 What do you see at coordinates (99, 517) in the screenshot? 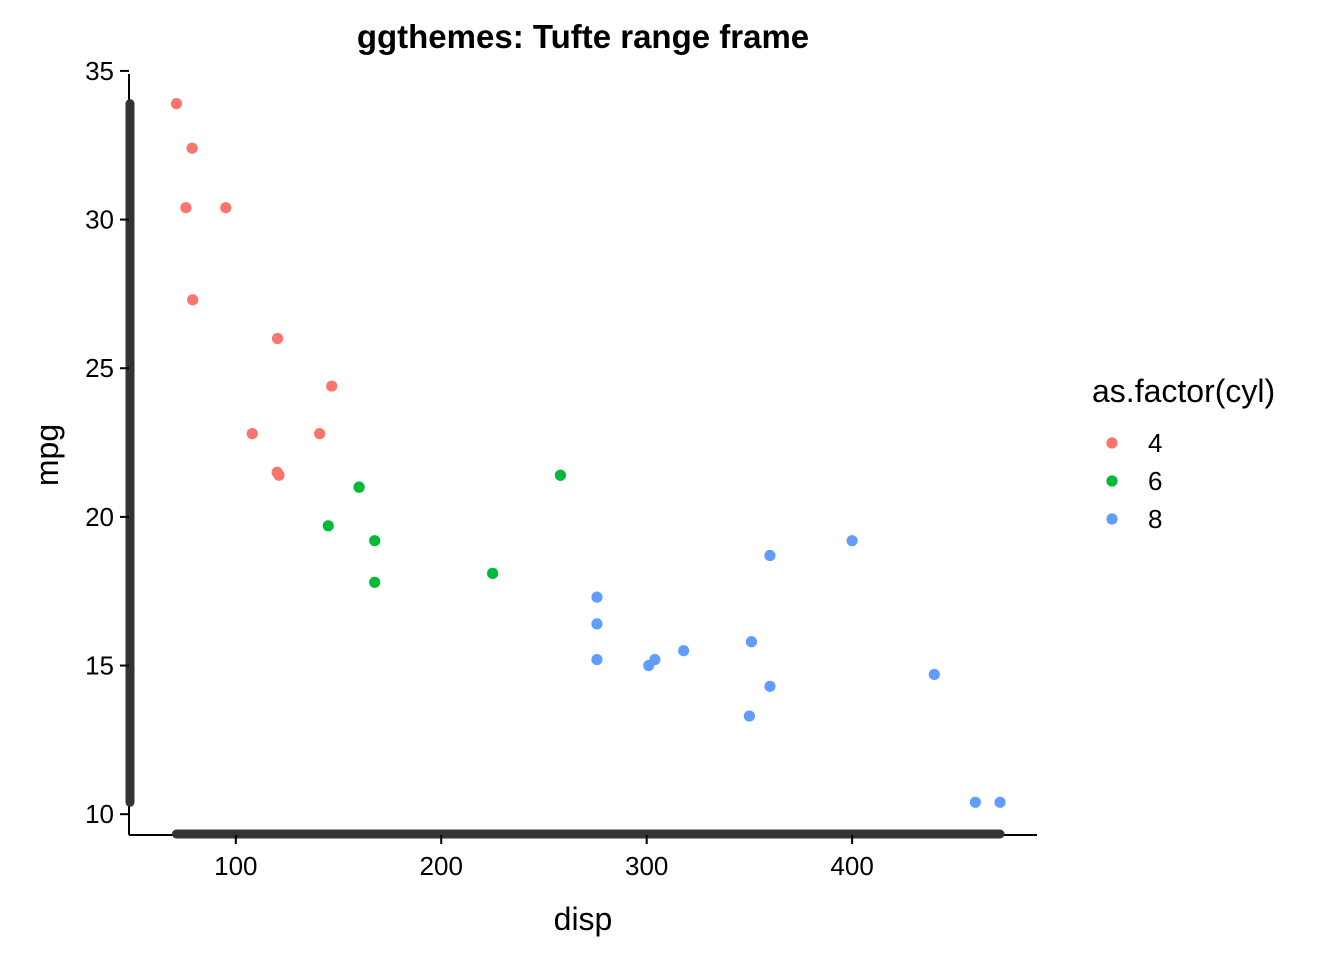
I see `y-tick-label: 20` at bounding box center [99, 517].